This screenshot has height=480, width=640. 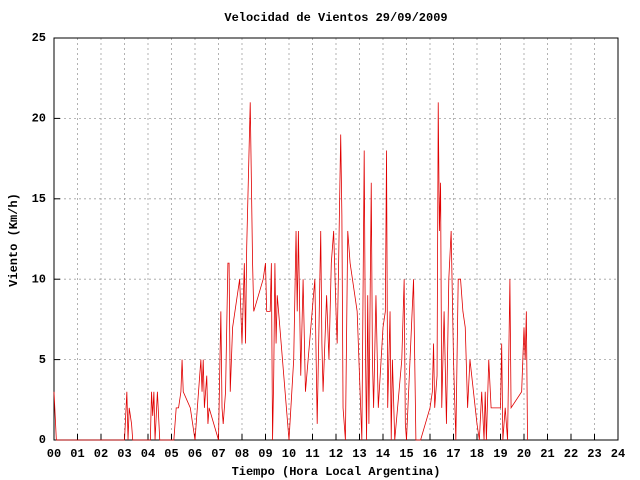 What do you see at coordinates (359, 454) in the screenshot?
I see `x-tick-label: 13` at bounding box center [359, 454].